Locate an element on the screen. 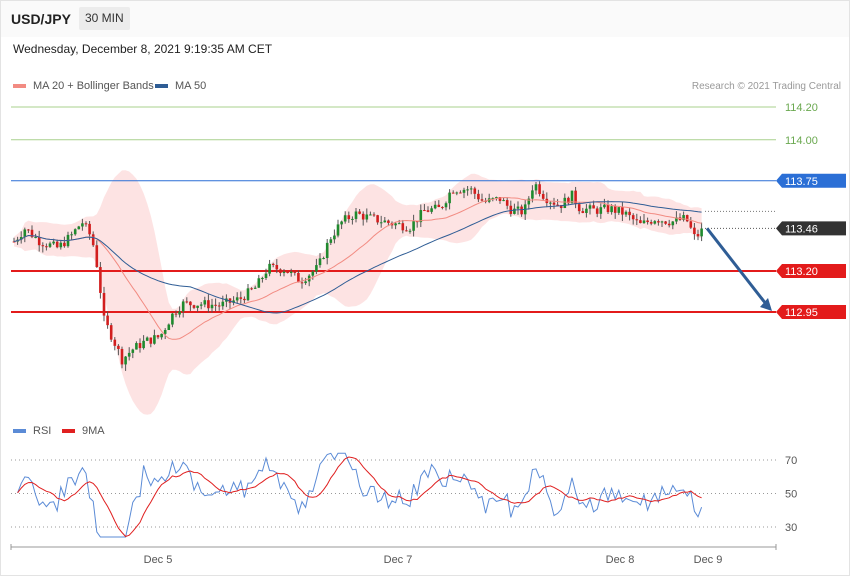 The width and height of the screenshot is (850, 576). symbol-title: USD/JPY is located at coordinates (41, 19).